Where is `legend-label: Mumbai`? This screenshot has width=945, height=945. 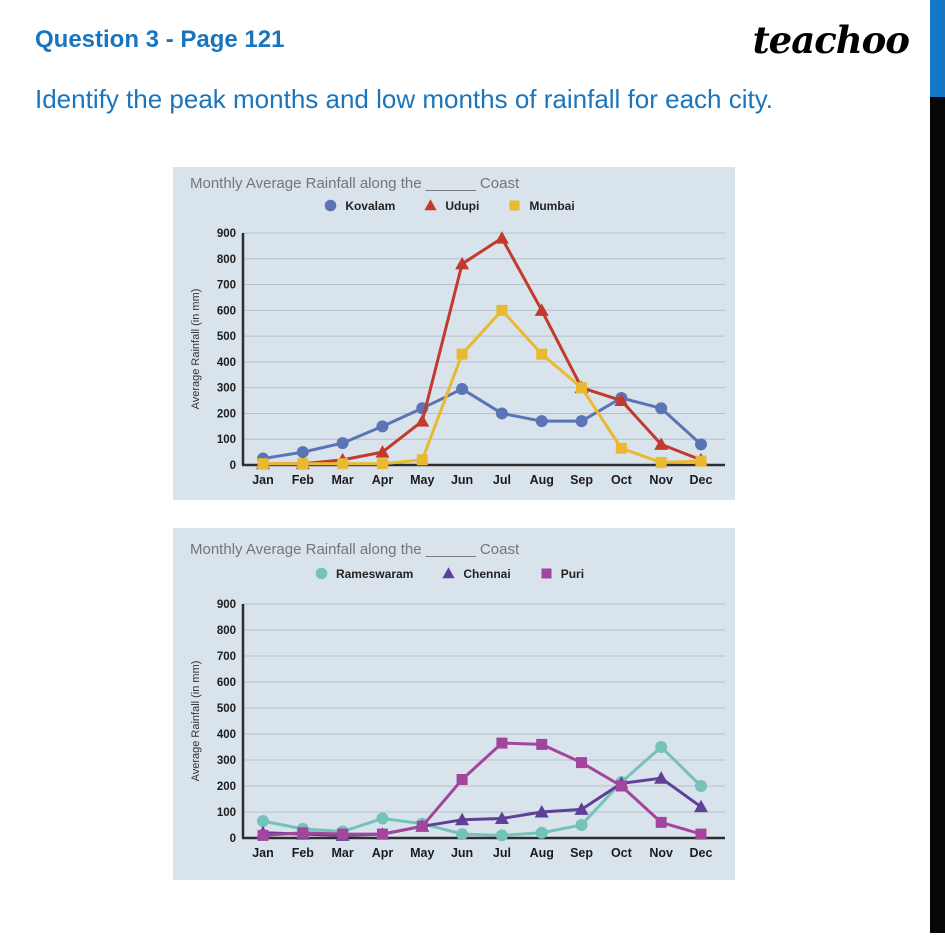 legend-label: Mumbai is located at coordinates (552, 205).